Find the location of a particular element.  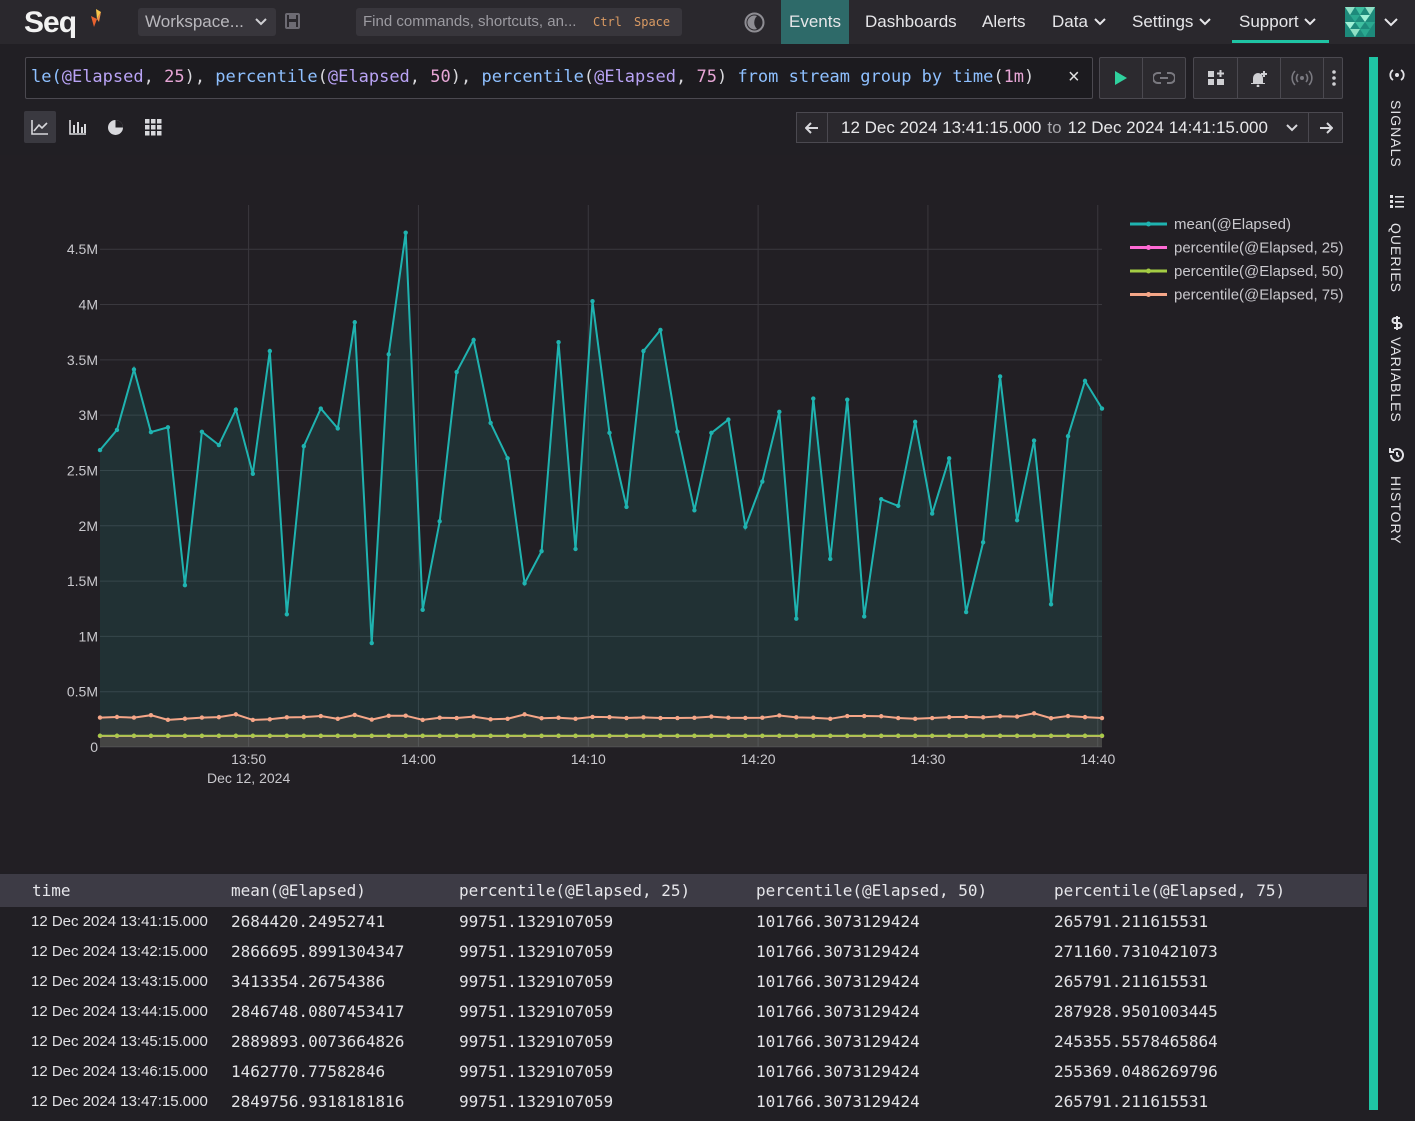

theme-toggle-icon is located at coordinates (754, 22).